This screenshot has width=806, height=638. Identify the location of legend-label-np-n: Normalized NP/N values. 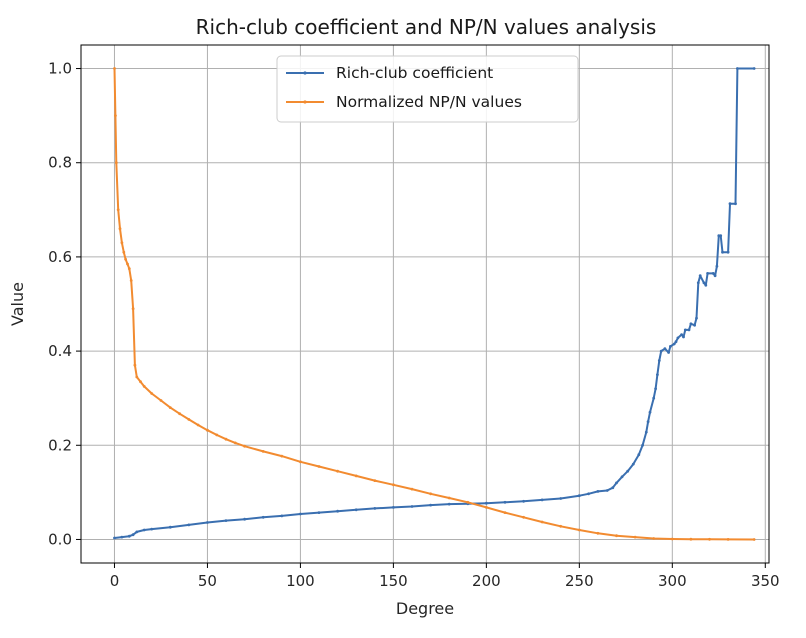
(429, 102).